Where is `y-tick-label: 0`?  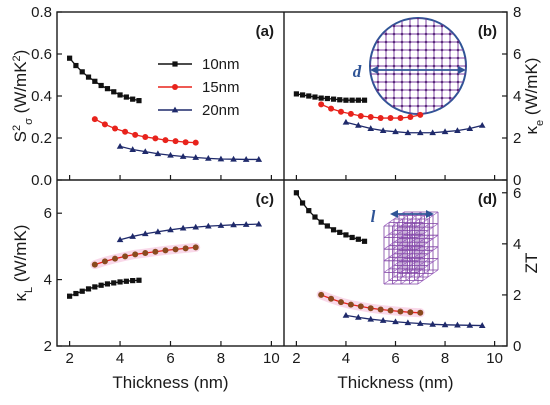
y-tick-label: 0 is located at coordinates (517, 346).